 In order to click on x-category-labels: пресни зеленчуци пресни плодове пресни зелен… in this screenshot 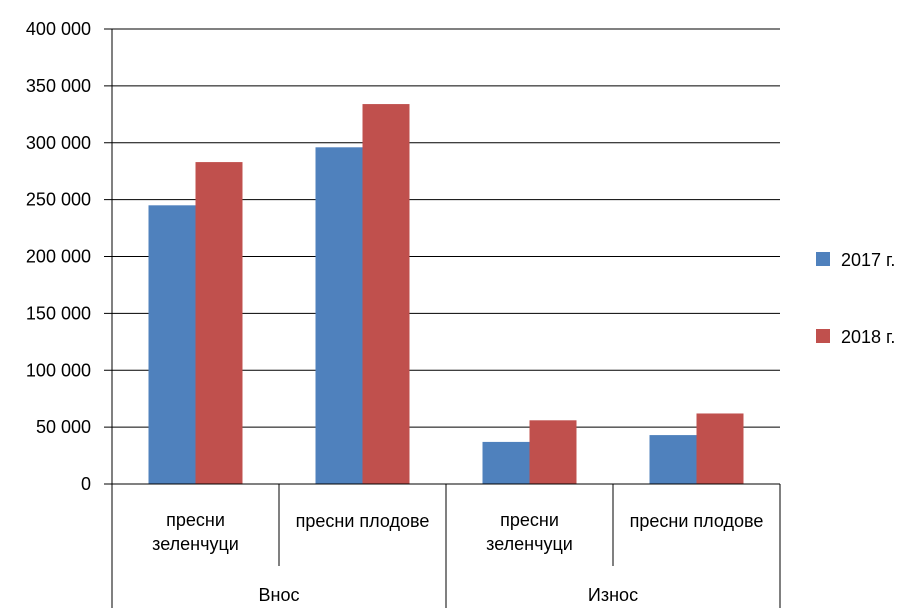, I will do `click(457, 557)`.